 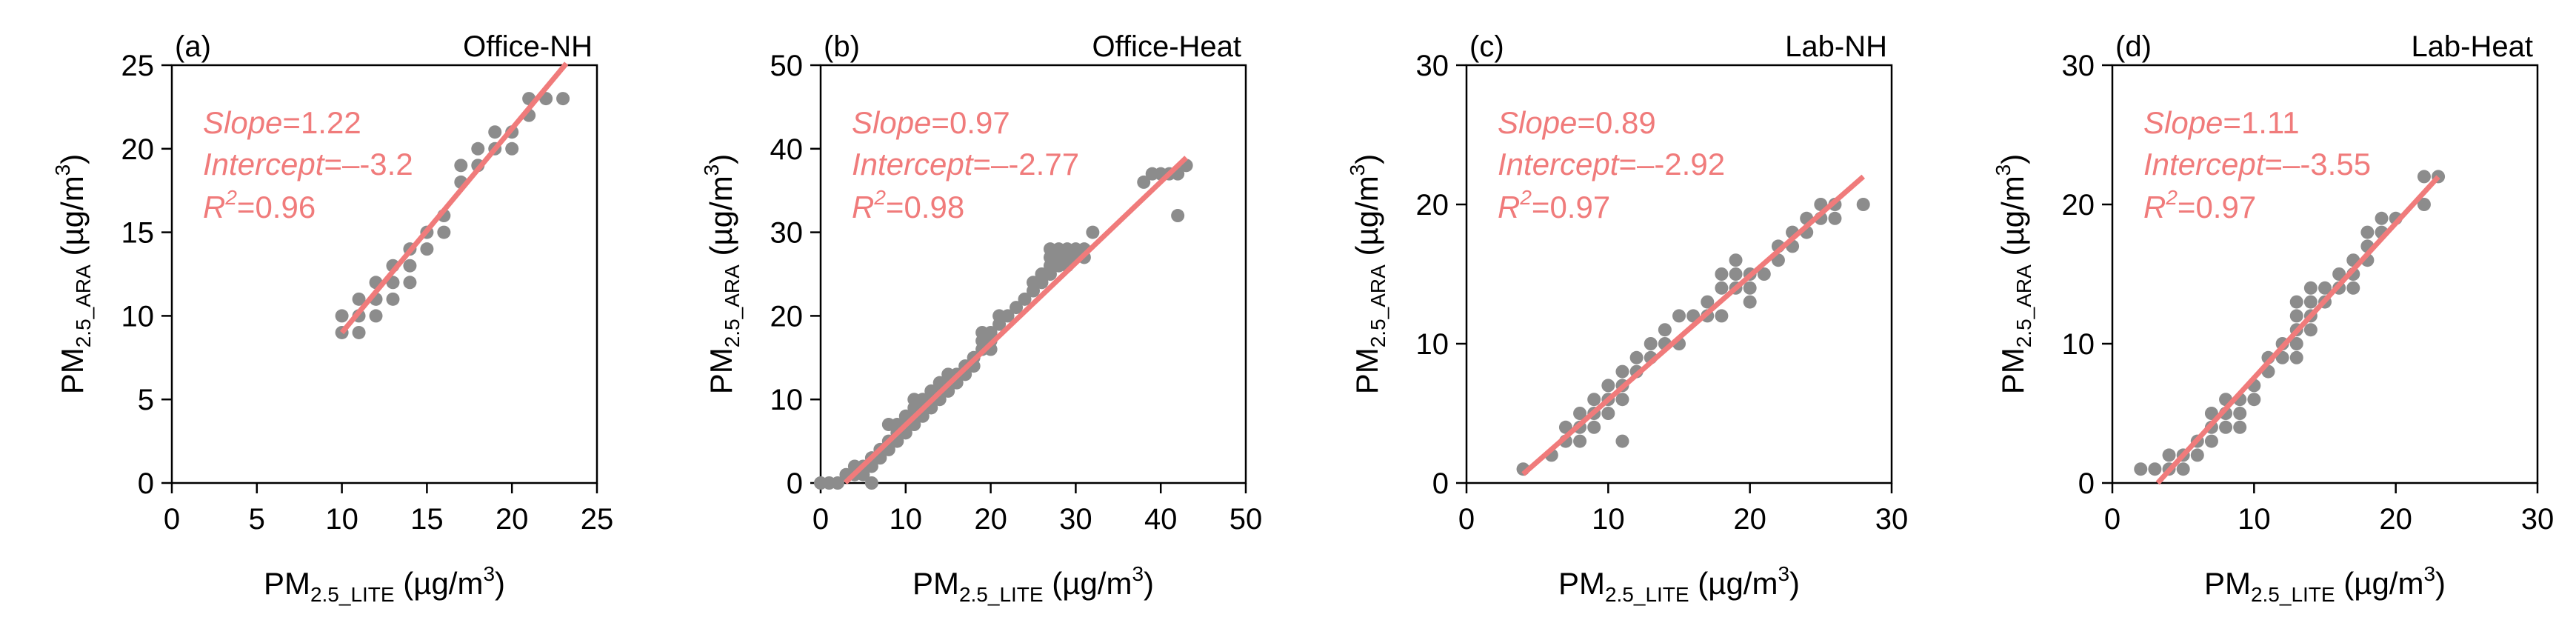 What do you see at coordinates (787, 150) in the screenshot?
I see `y-tick-label: 40` at bounding box center [787, 150].